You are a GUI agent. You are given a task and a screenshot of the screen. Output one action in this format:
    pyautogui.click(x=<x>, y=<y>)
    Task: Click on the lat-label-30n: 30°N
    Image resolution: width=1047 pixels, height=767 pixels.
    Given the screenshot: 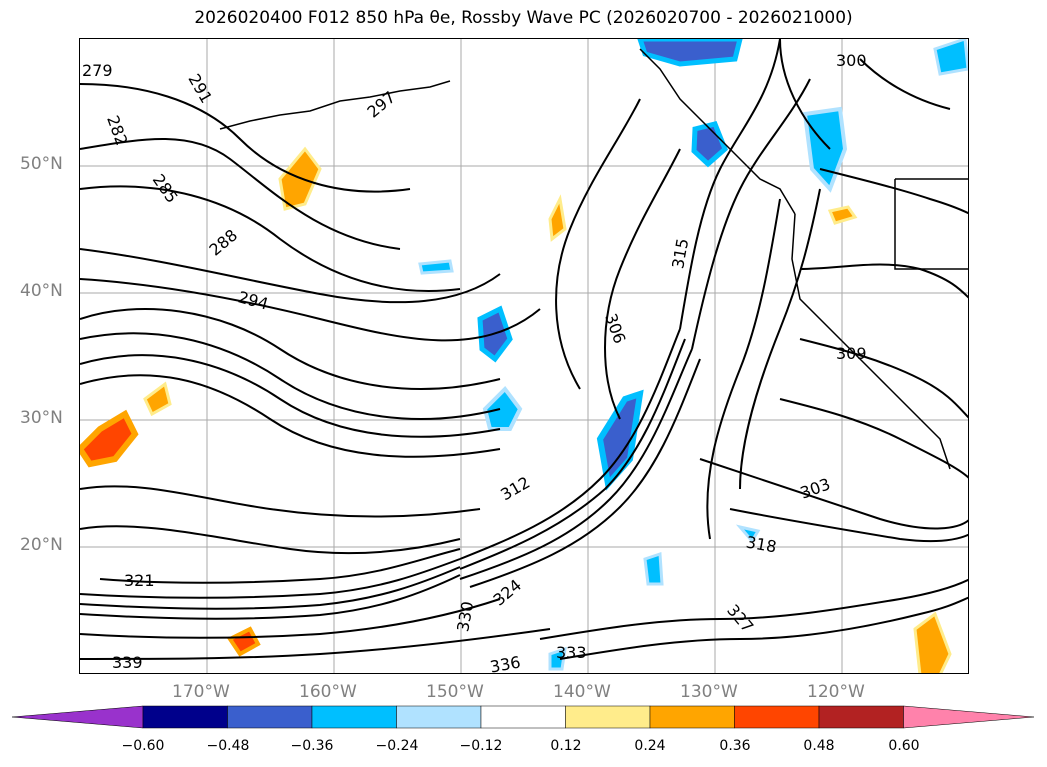 What is the action you would take?
    pyautogui.click(x=41, y=418)
    